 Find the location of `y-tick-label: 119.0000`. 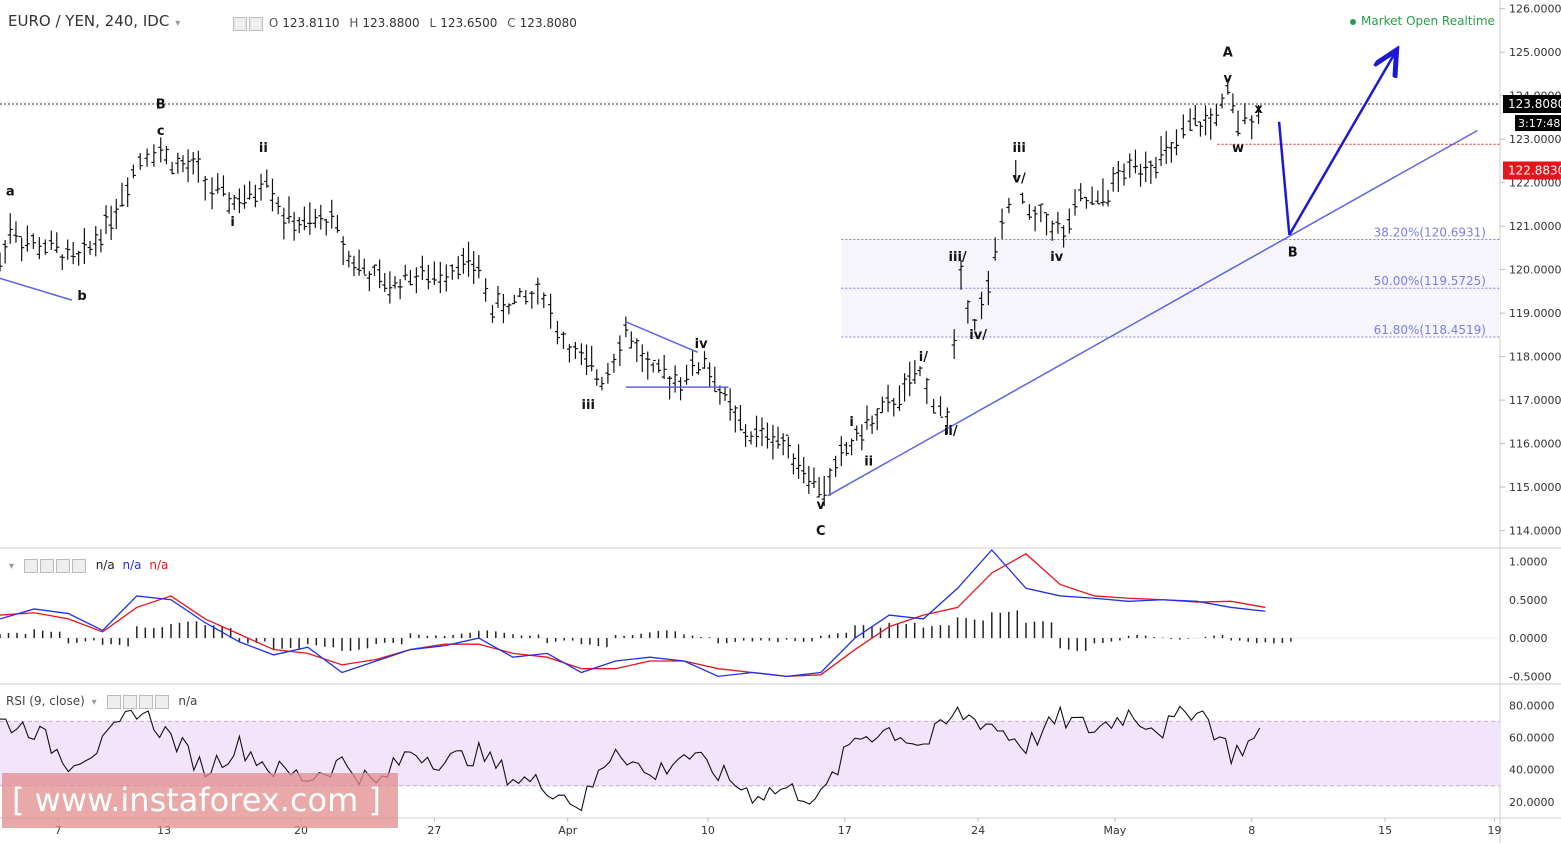

y-tick-label: 119.0000 is located at coordinates (1535, 313).